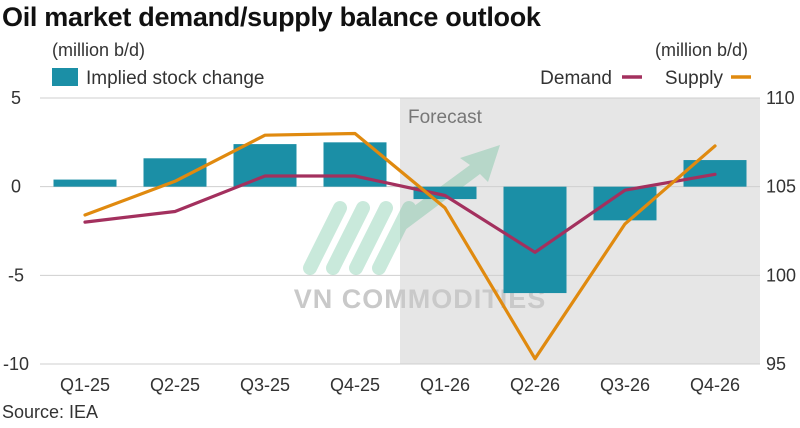  What do you see at coordinates (776, 364) in the screenshot?
I see `right-tick-label: 95` at bounding box center [776, 364].